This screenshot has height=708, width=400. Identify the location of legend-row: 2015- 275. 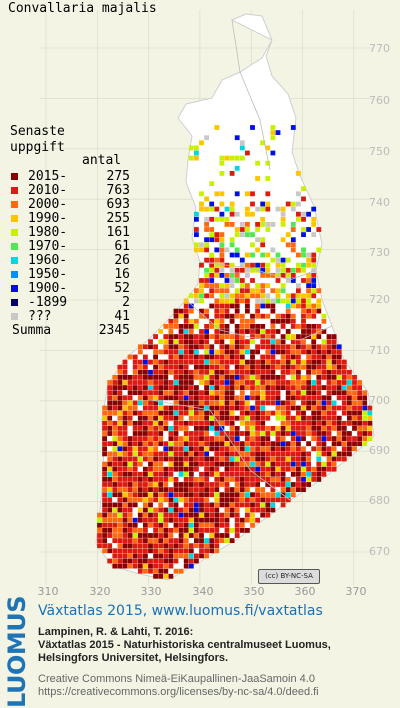
(70, 177).